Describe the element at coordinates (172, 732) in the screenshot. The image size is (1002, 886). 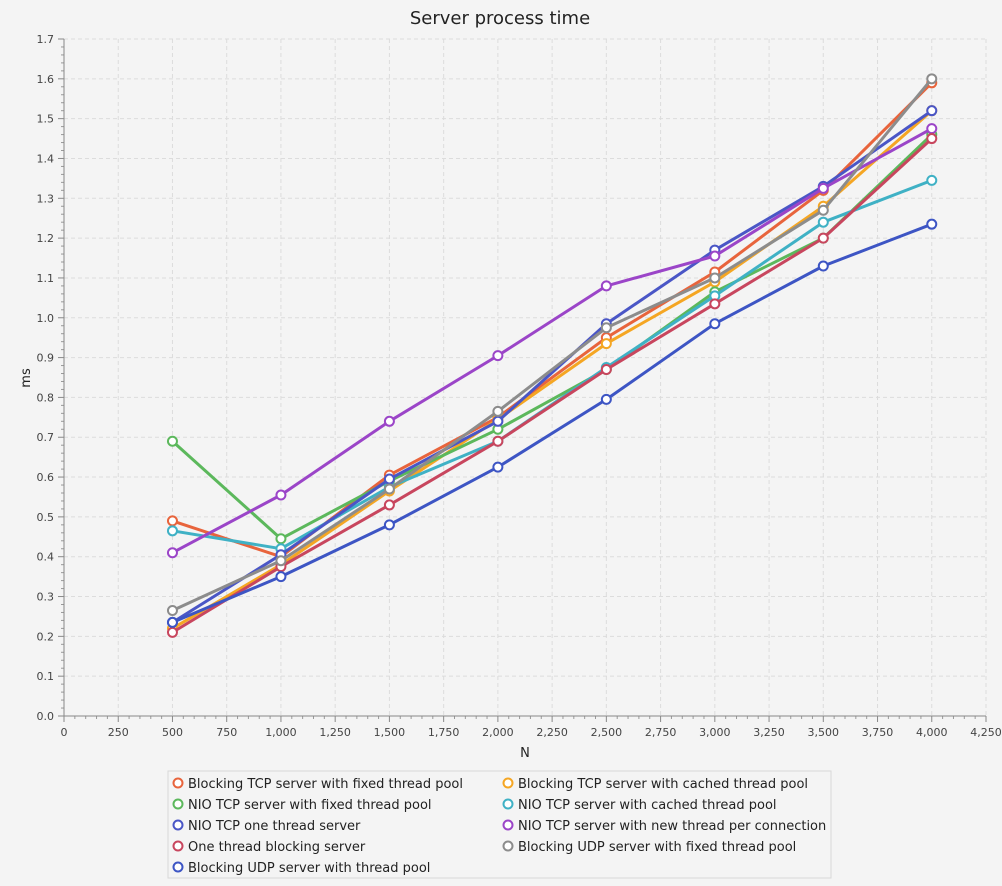
I see `x-tick-label: 500` at that location.